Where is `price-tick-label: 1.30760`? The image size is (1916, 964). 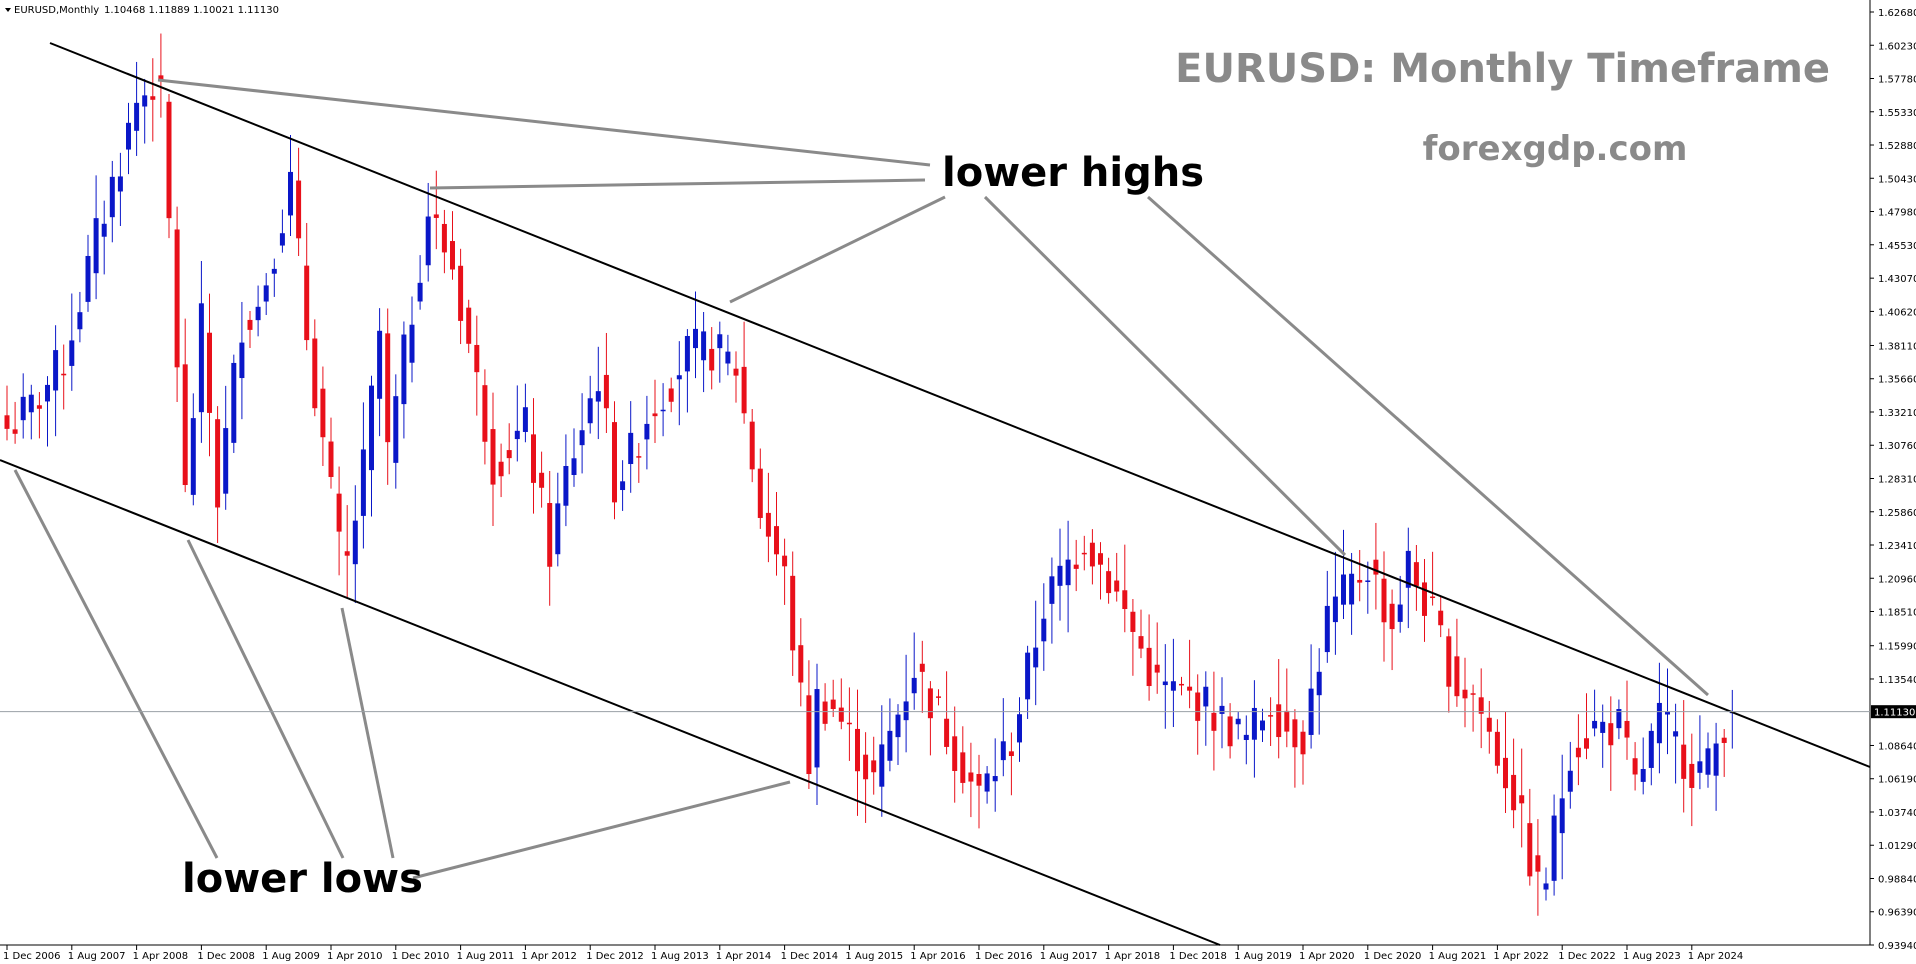
price-tick-label: 1.30760 is located at coordinates (1897, 446).